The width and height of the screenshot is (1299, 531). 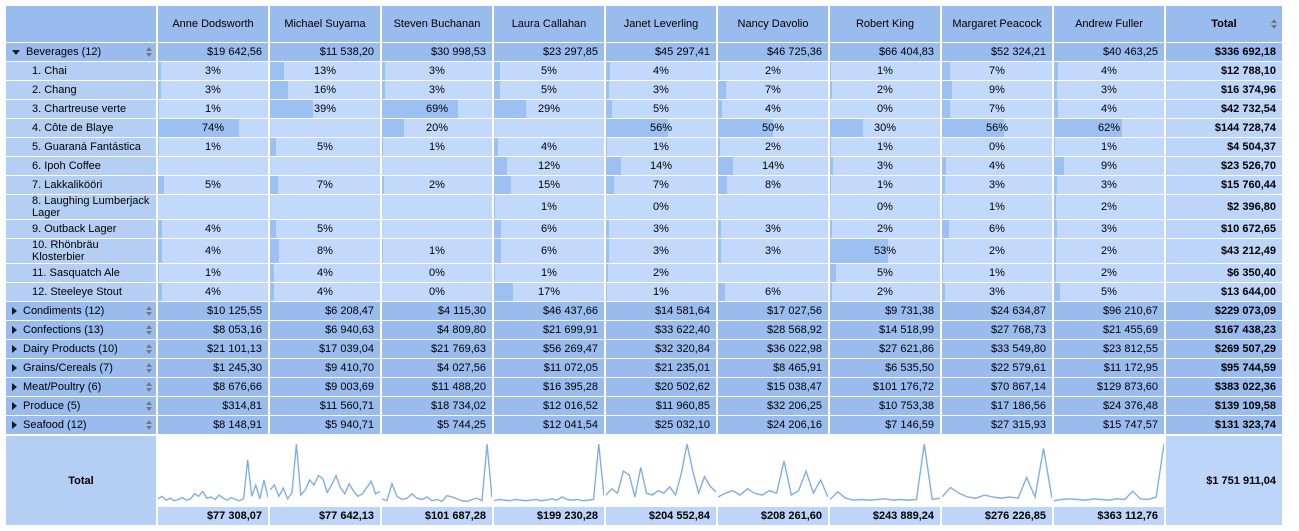 I want to click on category-value-cell: $18 734,02, so click(x=437, y=406).